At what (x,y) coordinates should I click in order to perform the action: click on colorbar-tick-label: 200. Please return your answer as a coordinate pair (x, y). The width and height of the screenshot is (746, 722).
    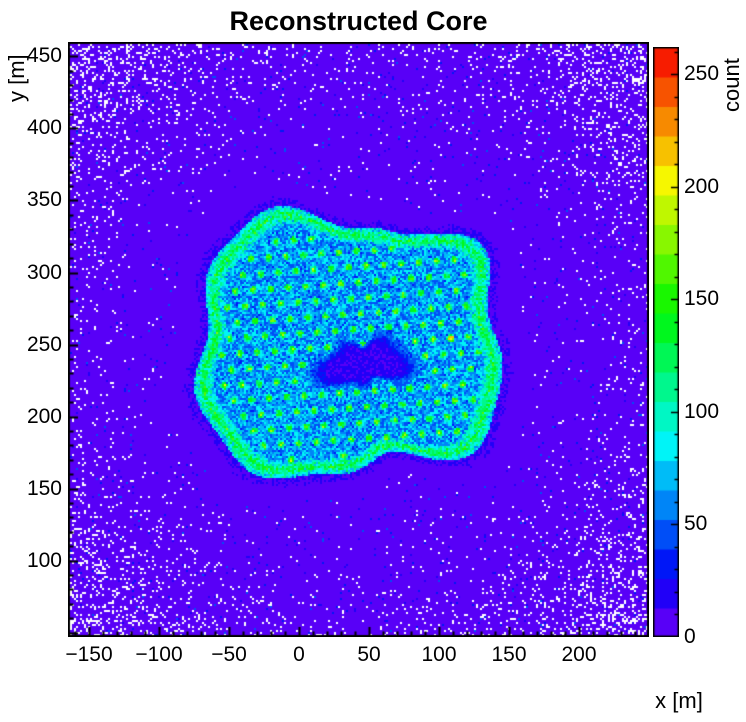
    Looking at the image, I should click on (702, 186).